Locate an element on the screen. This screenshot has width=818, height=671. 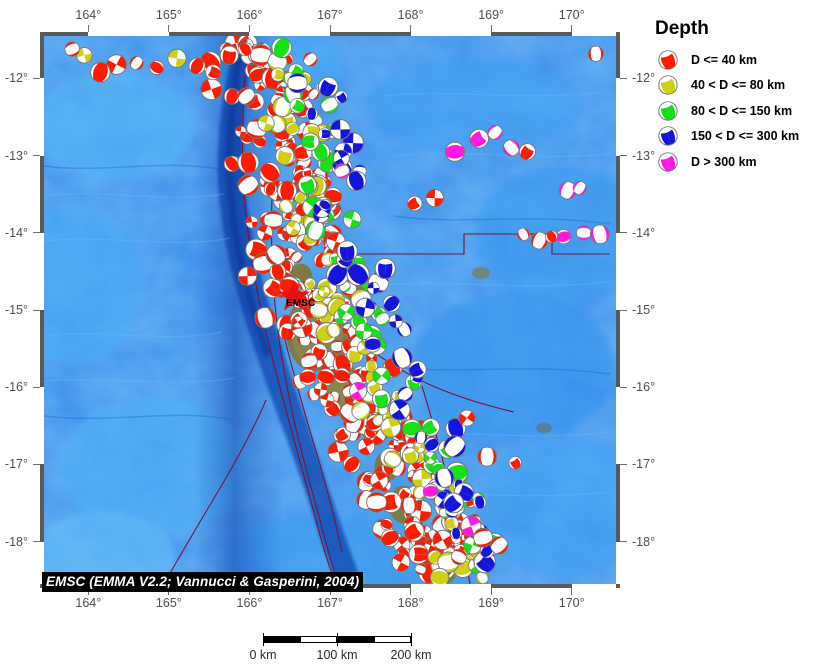
lat-label-left-5: -17° is located at coordinates (16, 464).